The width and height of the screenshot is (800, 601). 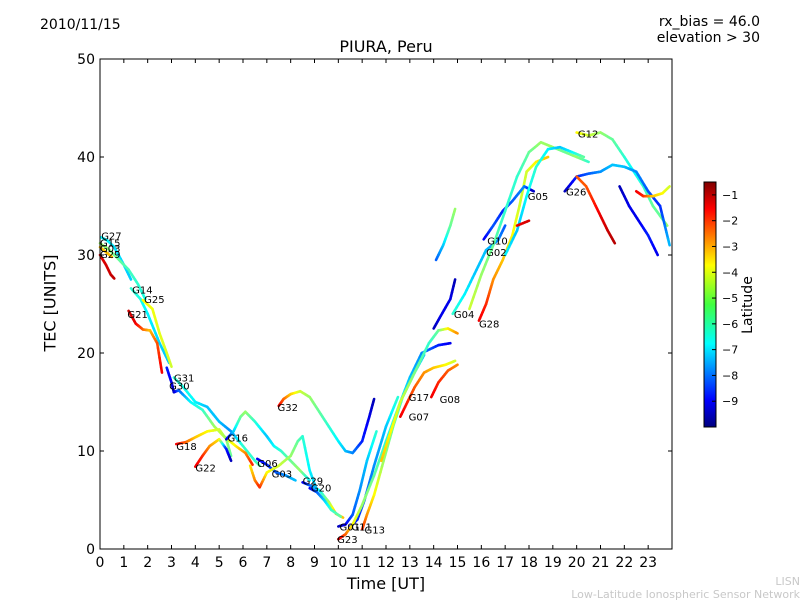 I want to click on colorbar-tick-label: −8, so click(x=730, y=375).